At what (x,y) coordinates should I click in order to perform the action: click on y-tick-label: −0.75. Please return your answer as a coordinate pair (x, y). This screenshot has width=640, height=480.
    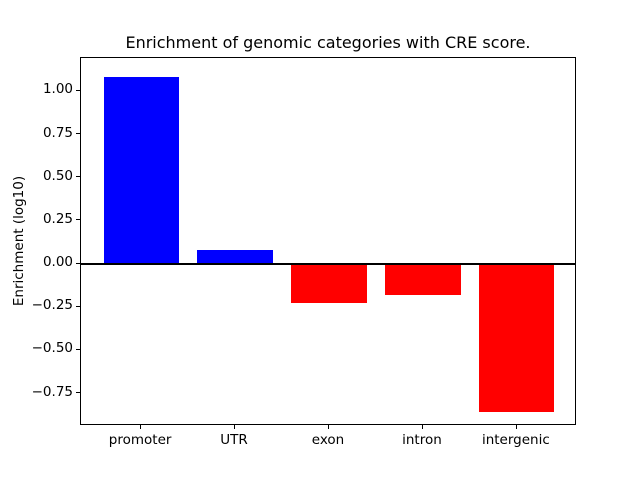
    Looking at the image, I should click on (52, 391).